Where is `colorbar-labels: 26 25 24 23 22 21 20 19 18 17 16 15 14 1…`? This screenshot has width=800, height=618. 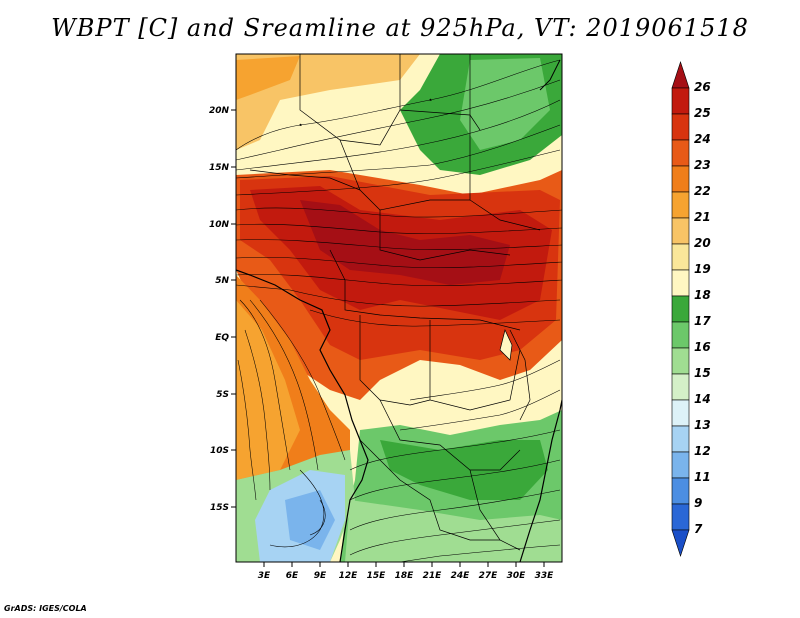
colorbar-labels: 26 25 24 23 22 21 20 19 18 17 16 15 14 1… is located at coordinates (702, 308).